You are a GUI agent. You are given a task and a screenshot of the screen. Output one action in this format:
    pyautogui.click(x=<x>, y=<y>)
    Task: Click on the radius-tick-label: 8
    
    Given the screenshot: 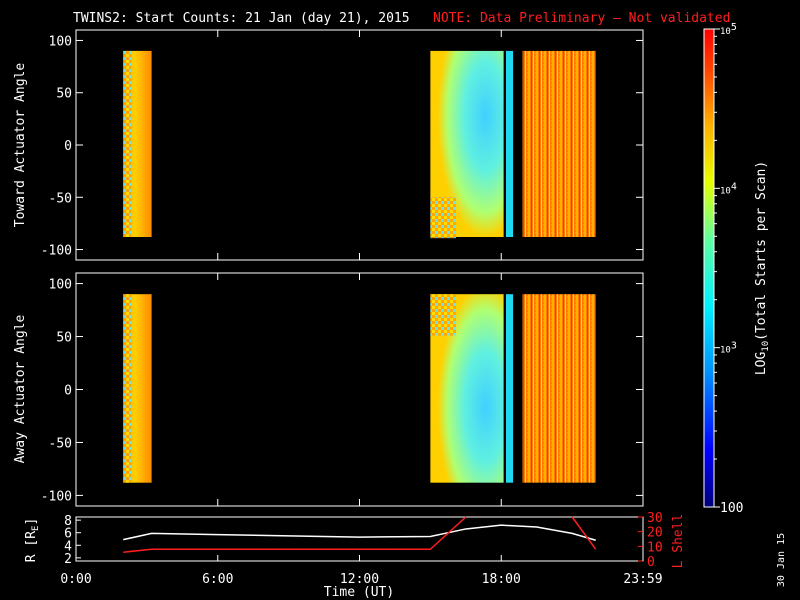 What is the action you would take?
    pyautogui.click(x=68, y=521)
    